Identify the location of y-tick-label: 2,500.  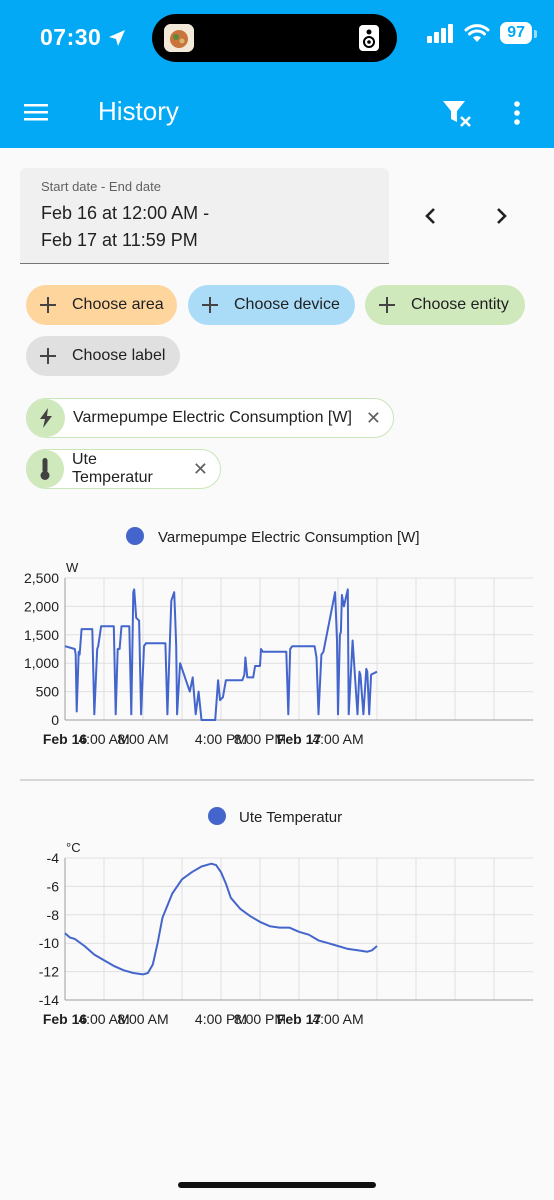
(41, 578).